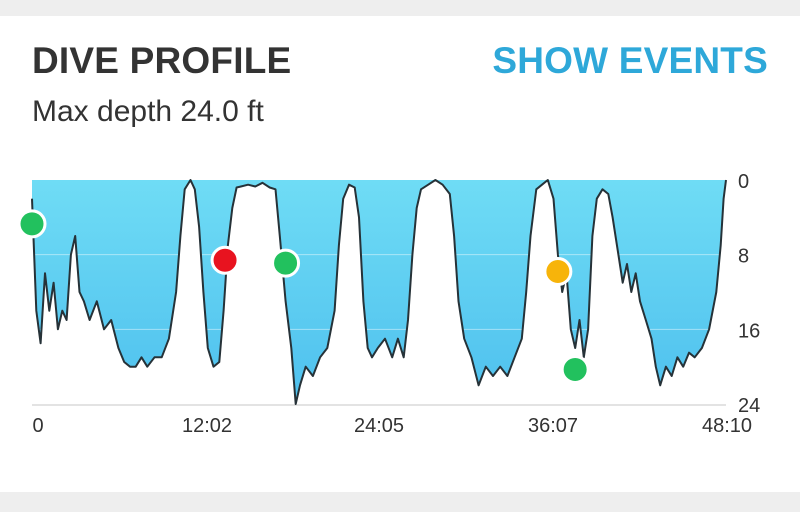  I want to click on max-depth-label: Max depth 24.0 ft, so click(148, 111).